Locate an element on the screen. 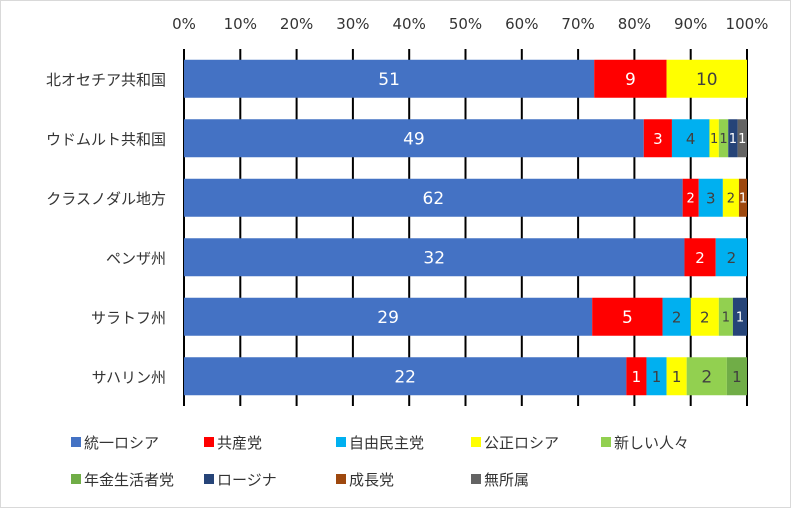  data-label: 29 is located at coordinates (388, 318).